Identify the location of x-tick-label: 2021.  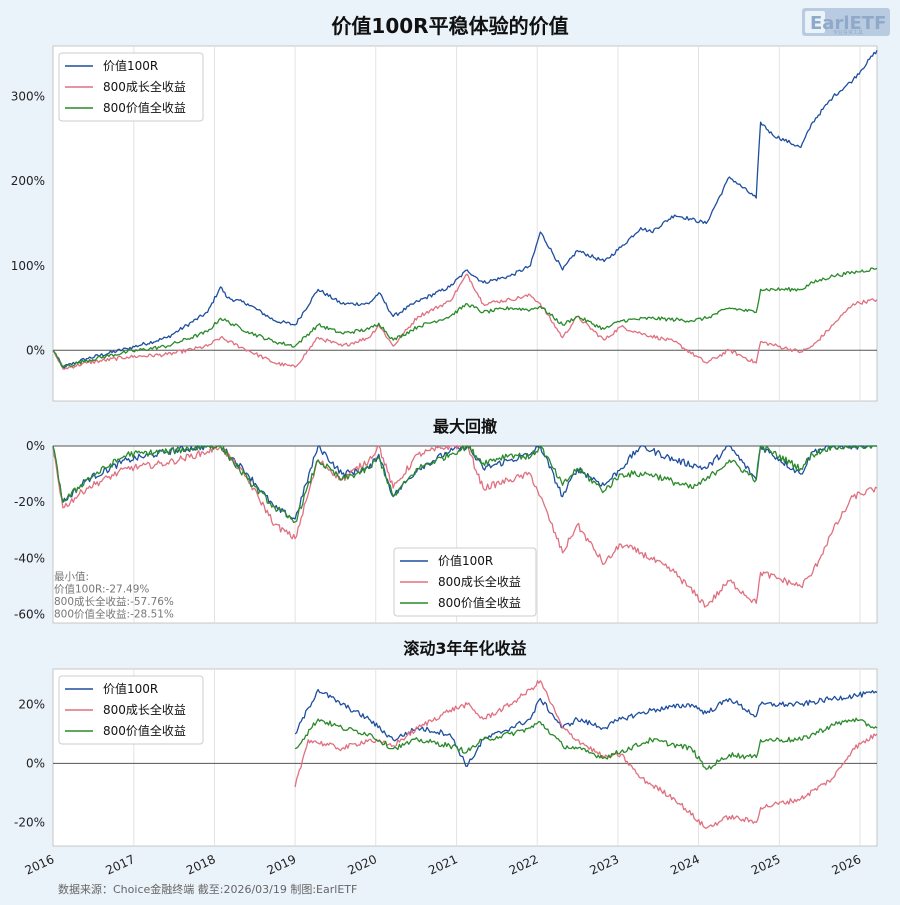
(443, 865).